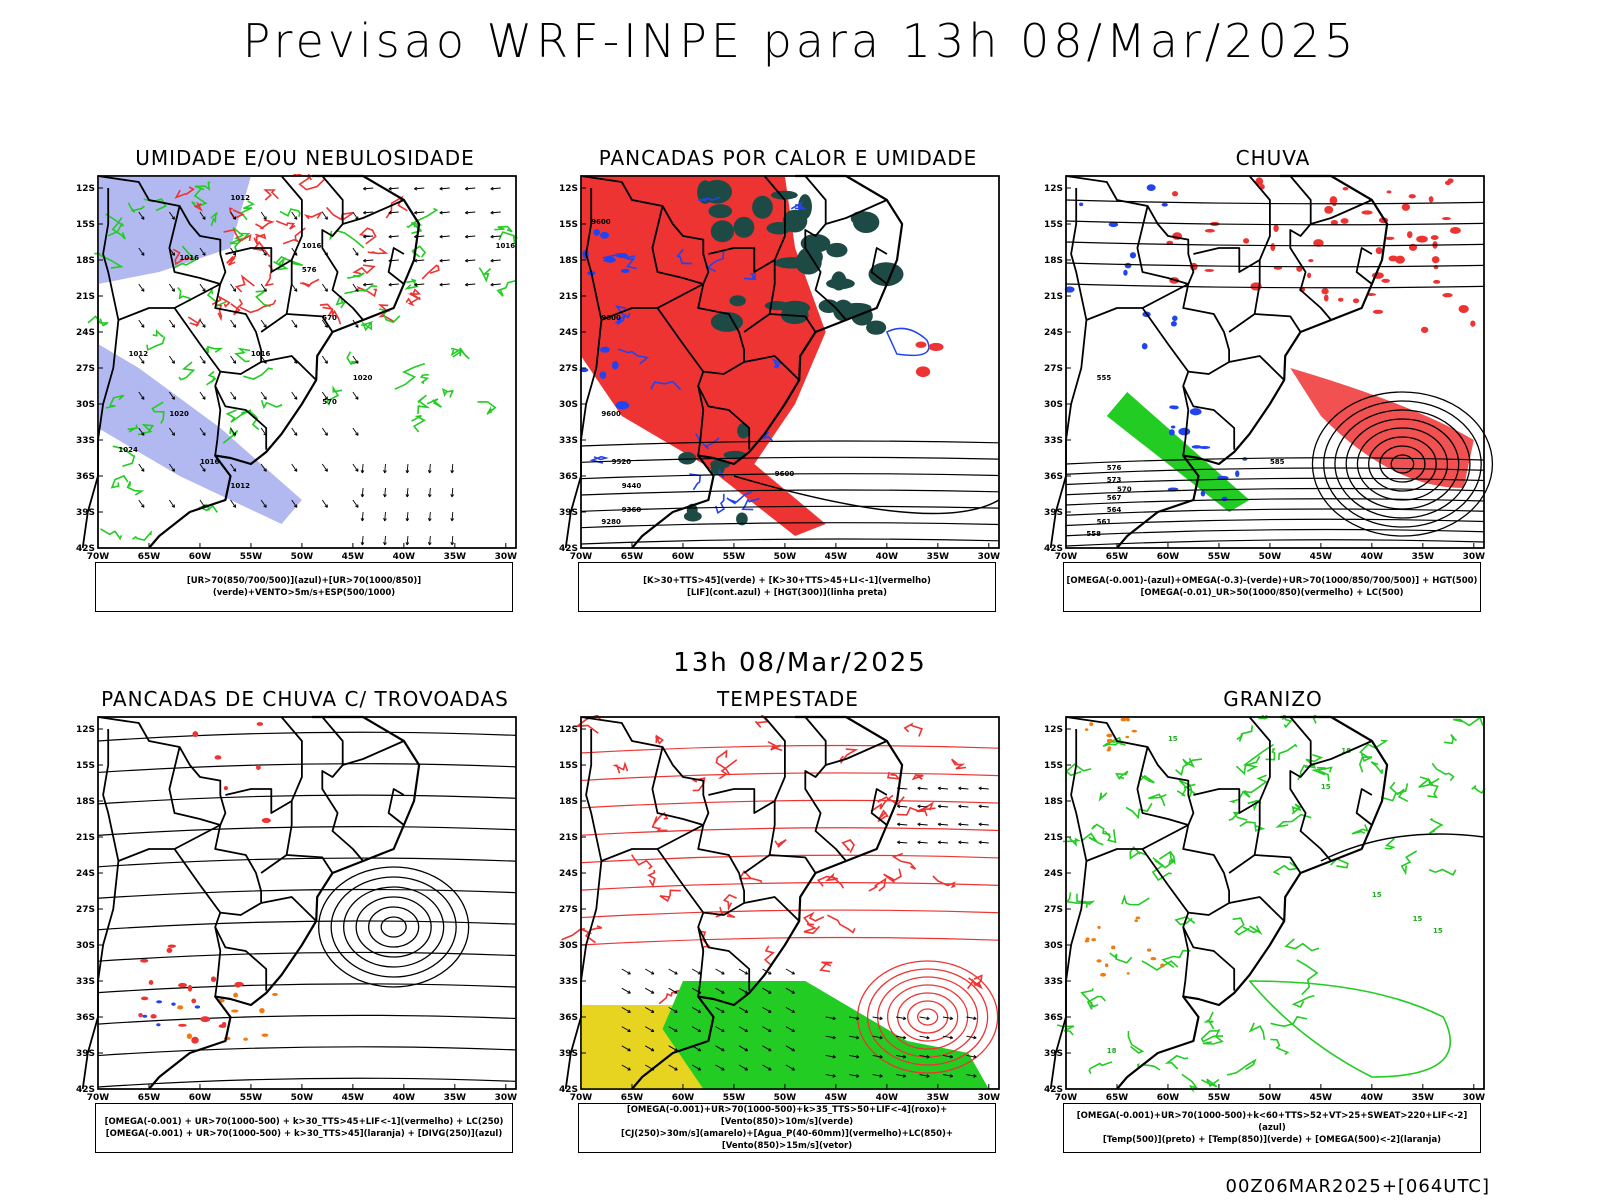  Describe the element at coordinates (251, 902) in the screenshot. I see `geo-lines` at that location.